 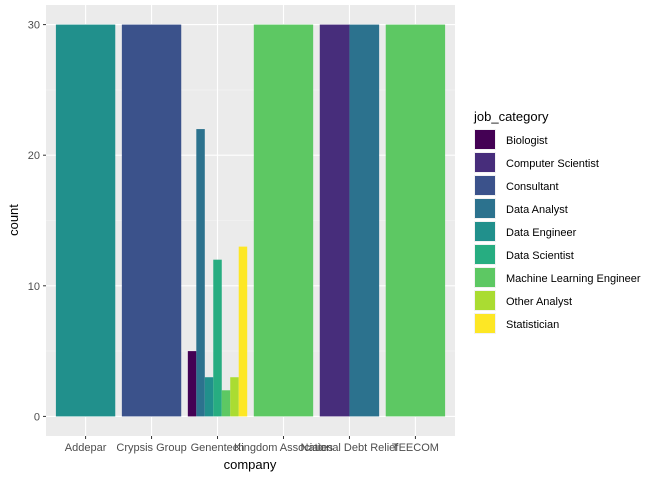 What do you see at coordinates (226, 403) in the screenshot?
I see `bar-genentech-machine-learning-engineer` at bounding box center [226, 403].